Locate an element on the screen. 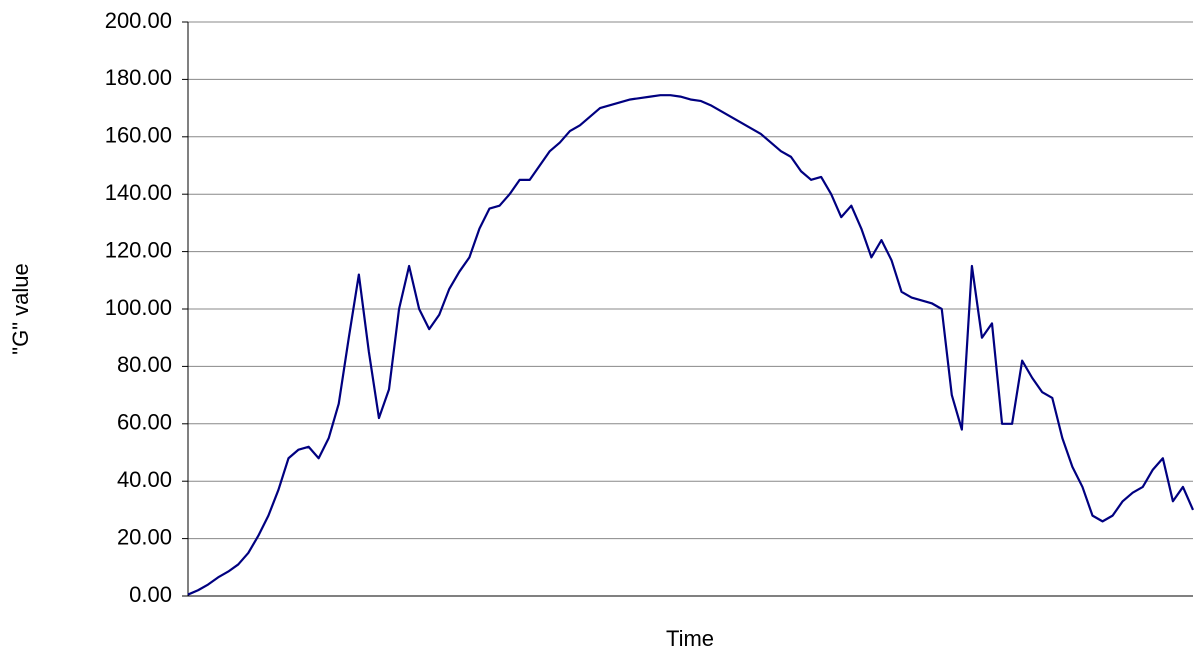  y-tick-label: 160.00 is located at coordinates (138, 135).